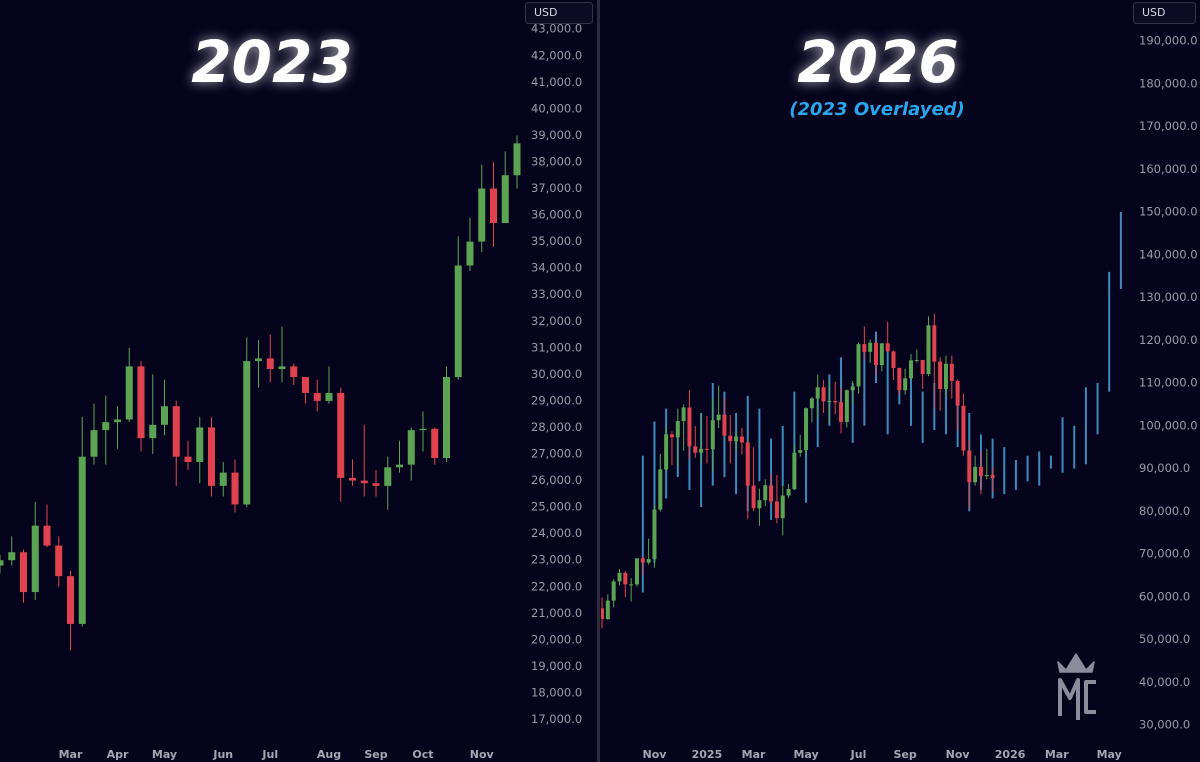 This screenshot has width=1200, height=762. What do you see at coordinates (556, 692) in the screenshot?
I see `y-tick-label: 18,000.0` at bounding box center [556, 692].